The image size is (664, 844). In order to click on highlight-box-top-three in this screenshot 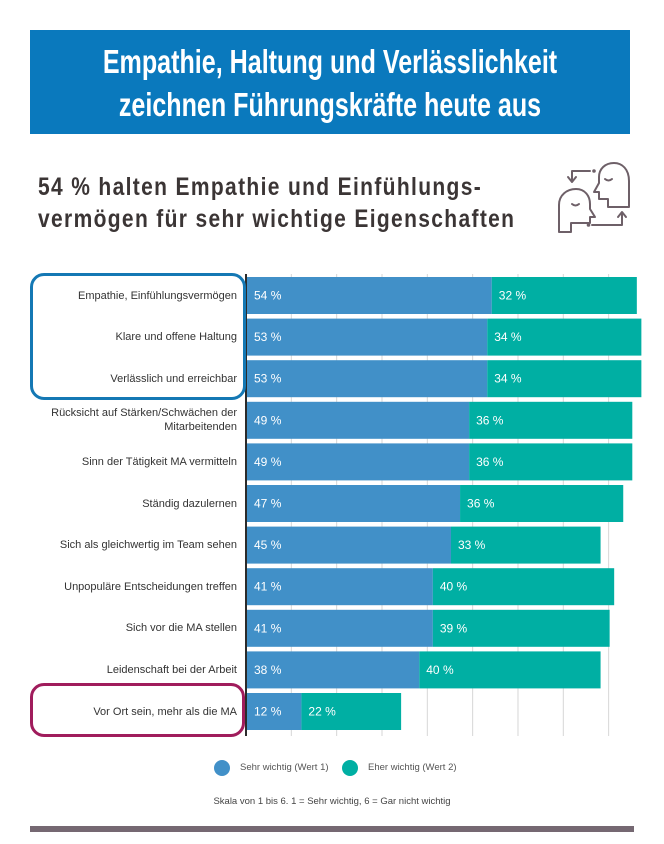, I will do `click(138, 336)`.